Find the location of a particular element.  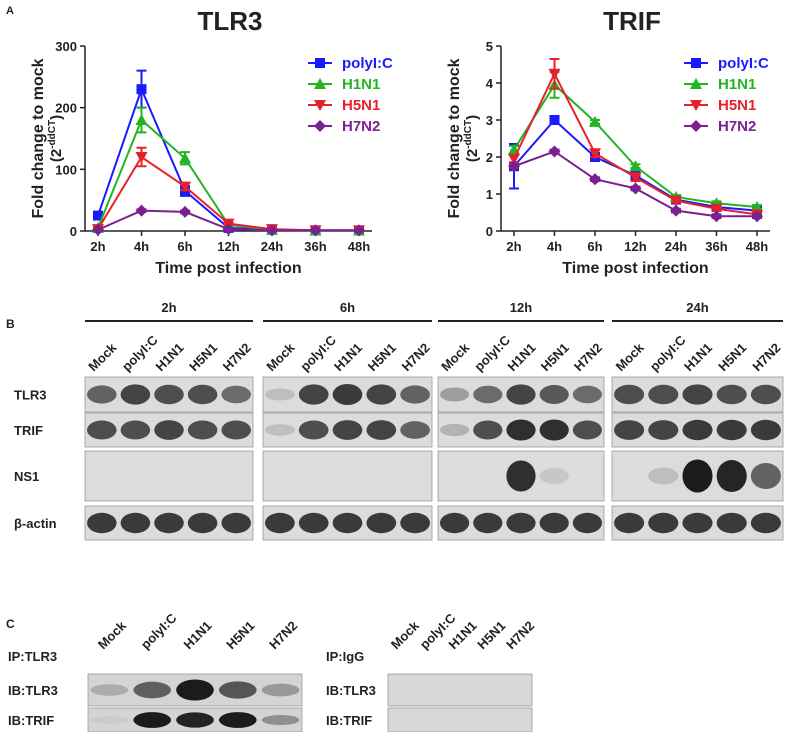

panel-label: B is located at coordinates (10, 324).